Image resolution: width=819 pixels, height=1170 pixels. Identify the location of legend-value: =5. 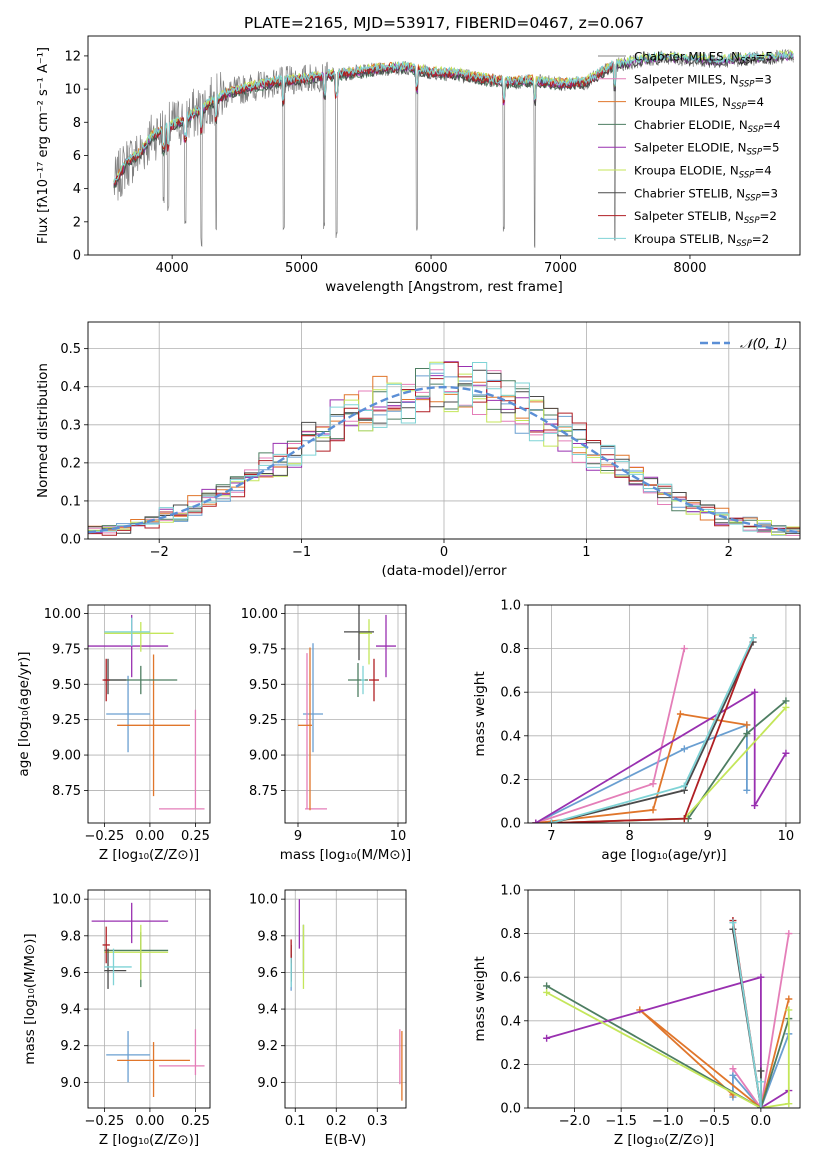
(764, 57).